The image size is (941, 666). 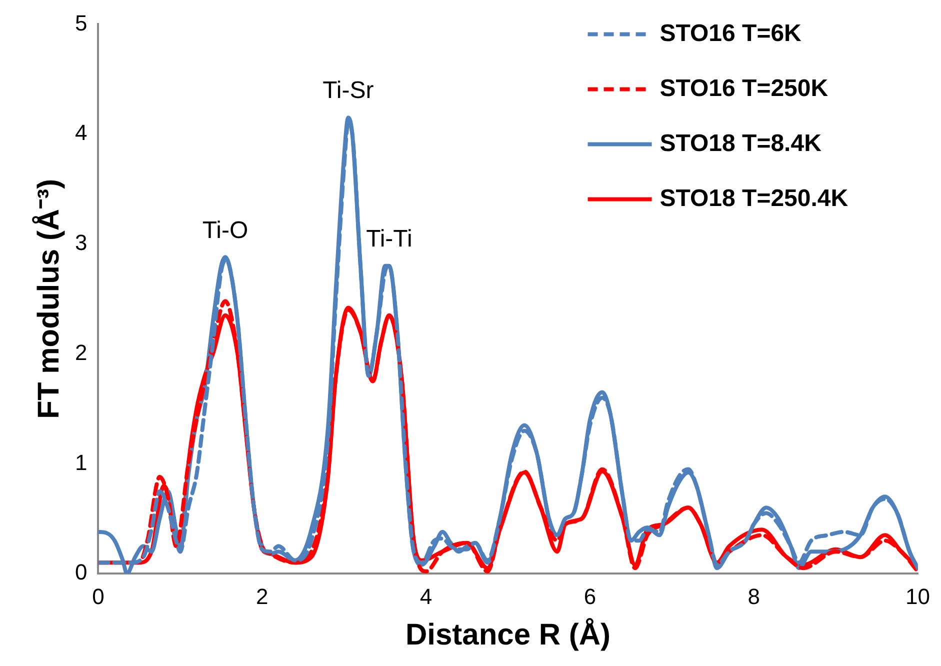 I want to click on x-axis-title: Distance R (Å), so click(x=508, y=634).